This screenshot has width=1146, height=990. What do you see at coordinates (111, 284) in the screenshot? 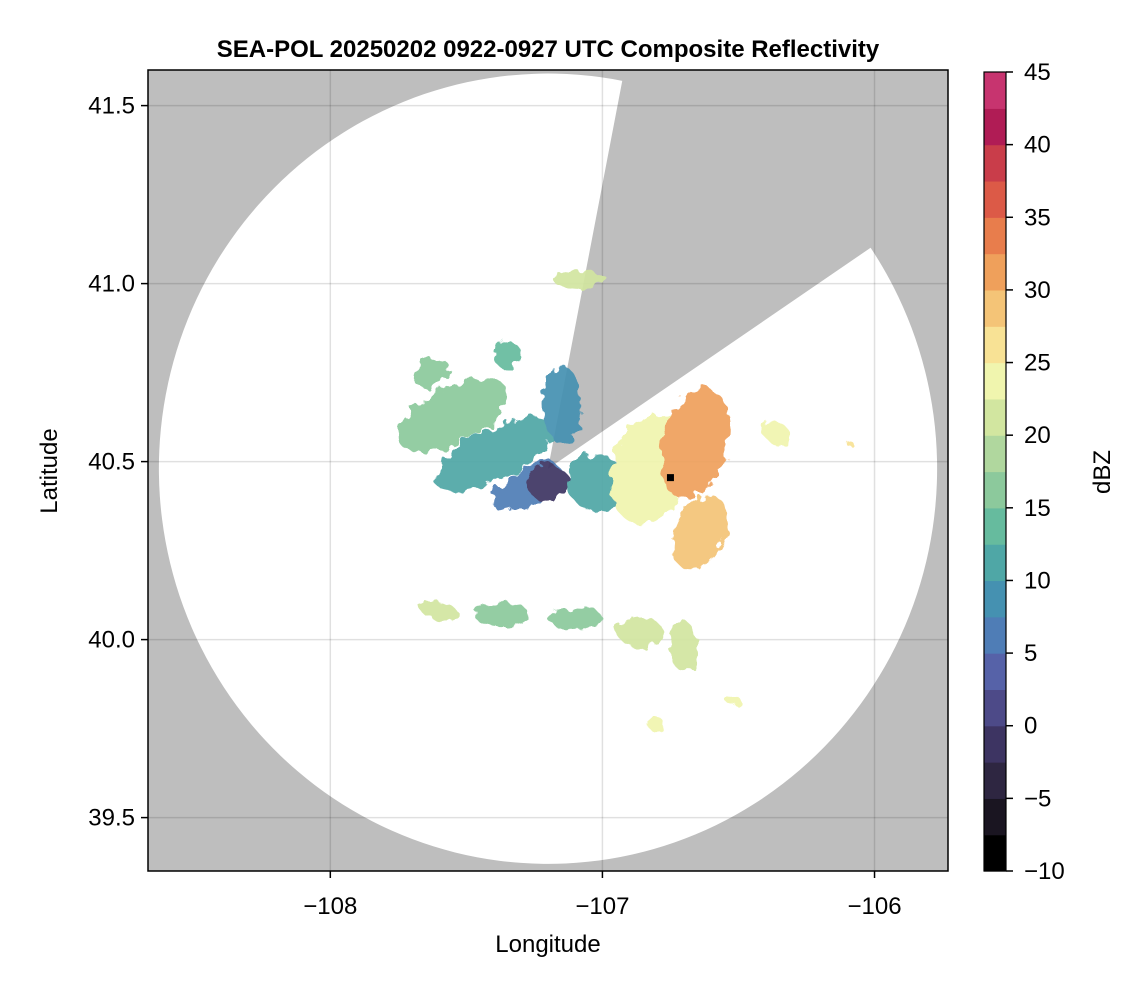
I see `y-tick-label: 41.0` at bounding box center [111, 284].